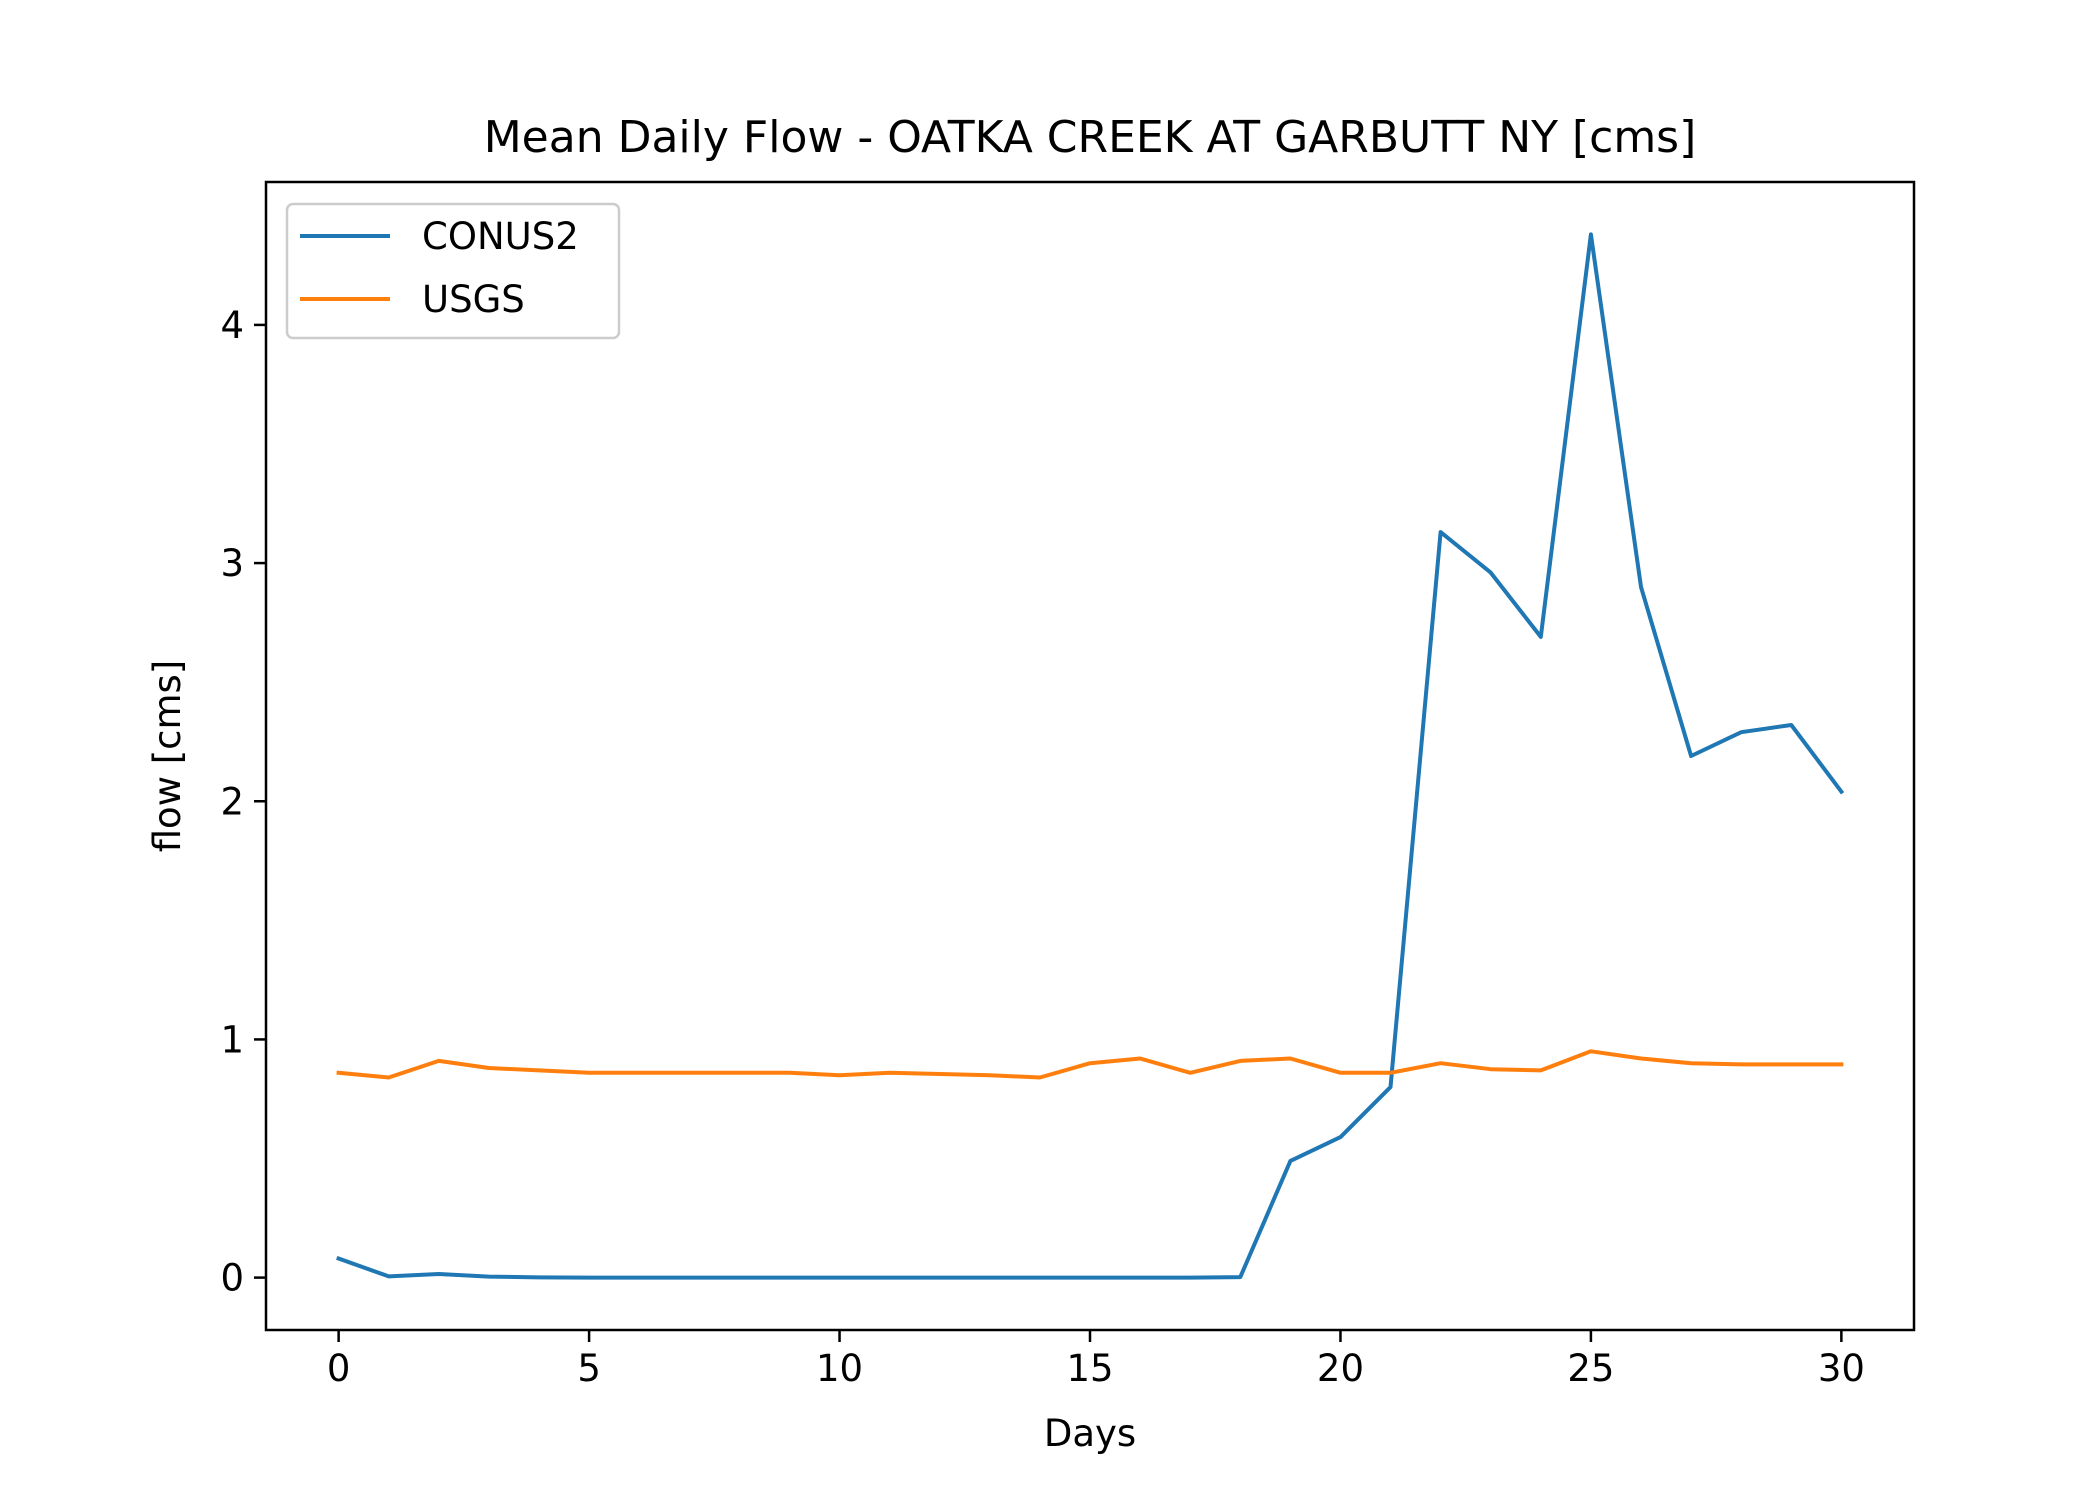 Image resolution: width=2100 pixels, height=1500 pixels. I want to click on y-axis: 0 1 2 3 4, so click(243, 802).